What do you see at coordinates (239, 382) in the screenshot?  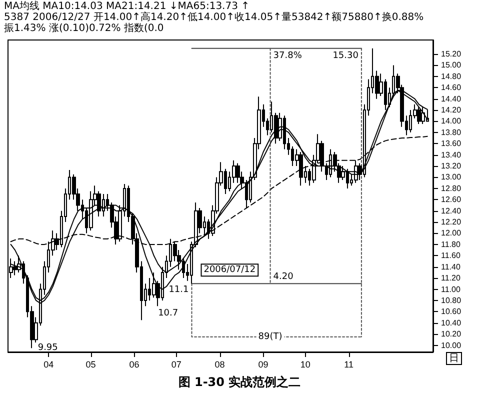 I see `text: 图 1-30 实战范例之二` at bounding box center [239, 382].